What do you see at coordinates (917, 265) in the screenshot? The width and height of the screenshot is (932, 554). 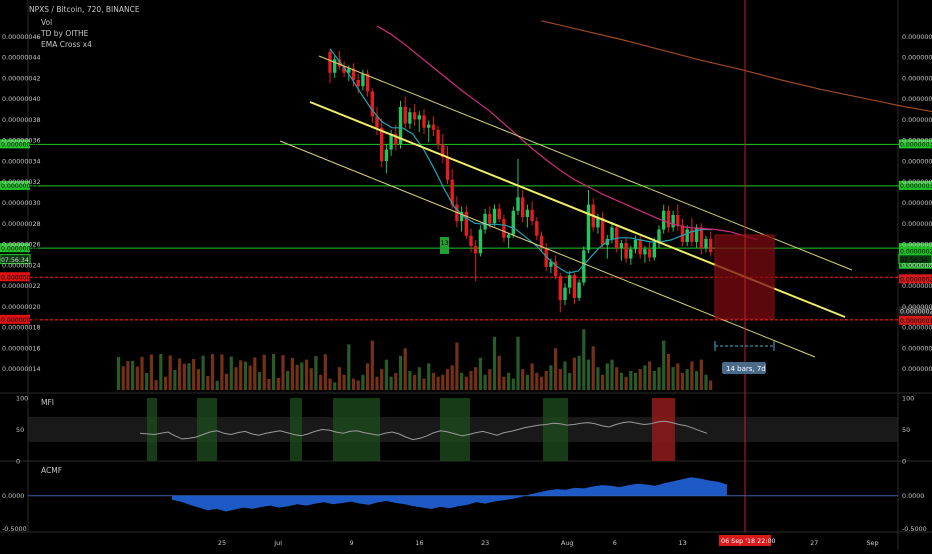 I see `y-tick-label-right: 0.00000024` at bounding box center [917, 265].